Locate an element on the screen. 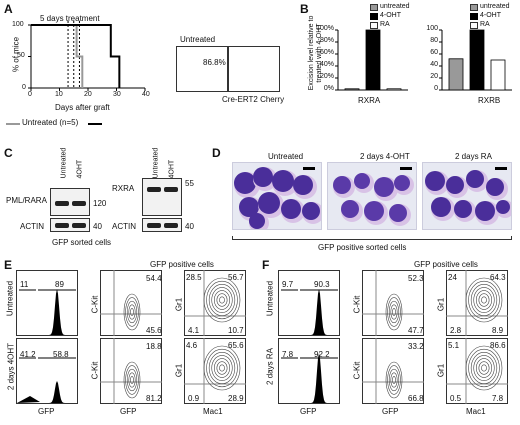  e-hist2 is located at coordinates (47, 371).